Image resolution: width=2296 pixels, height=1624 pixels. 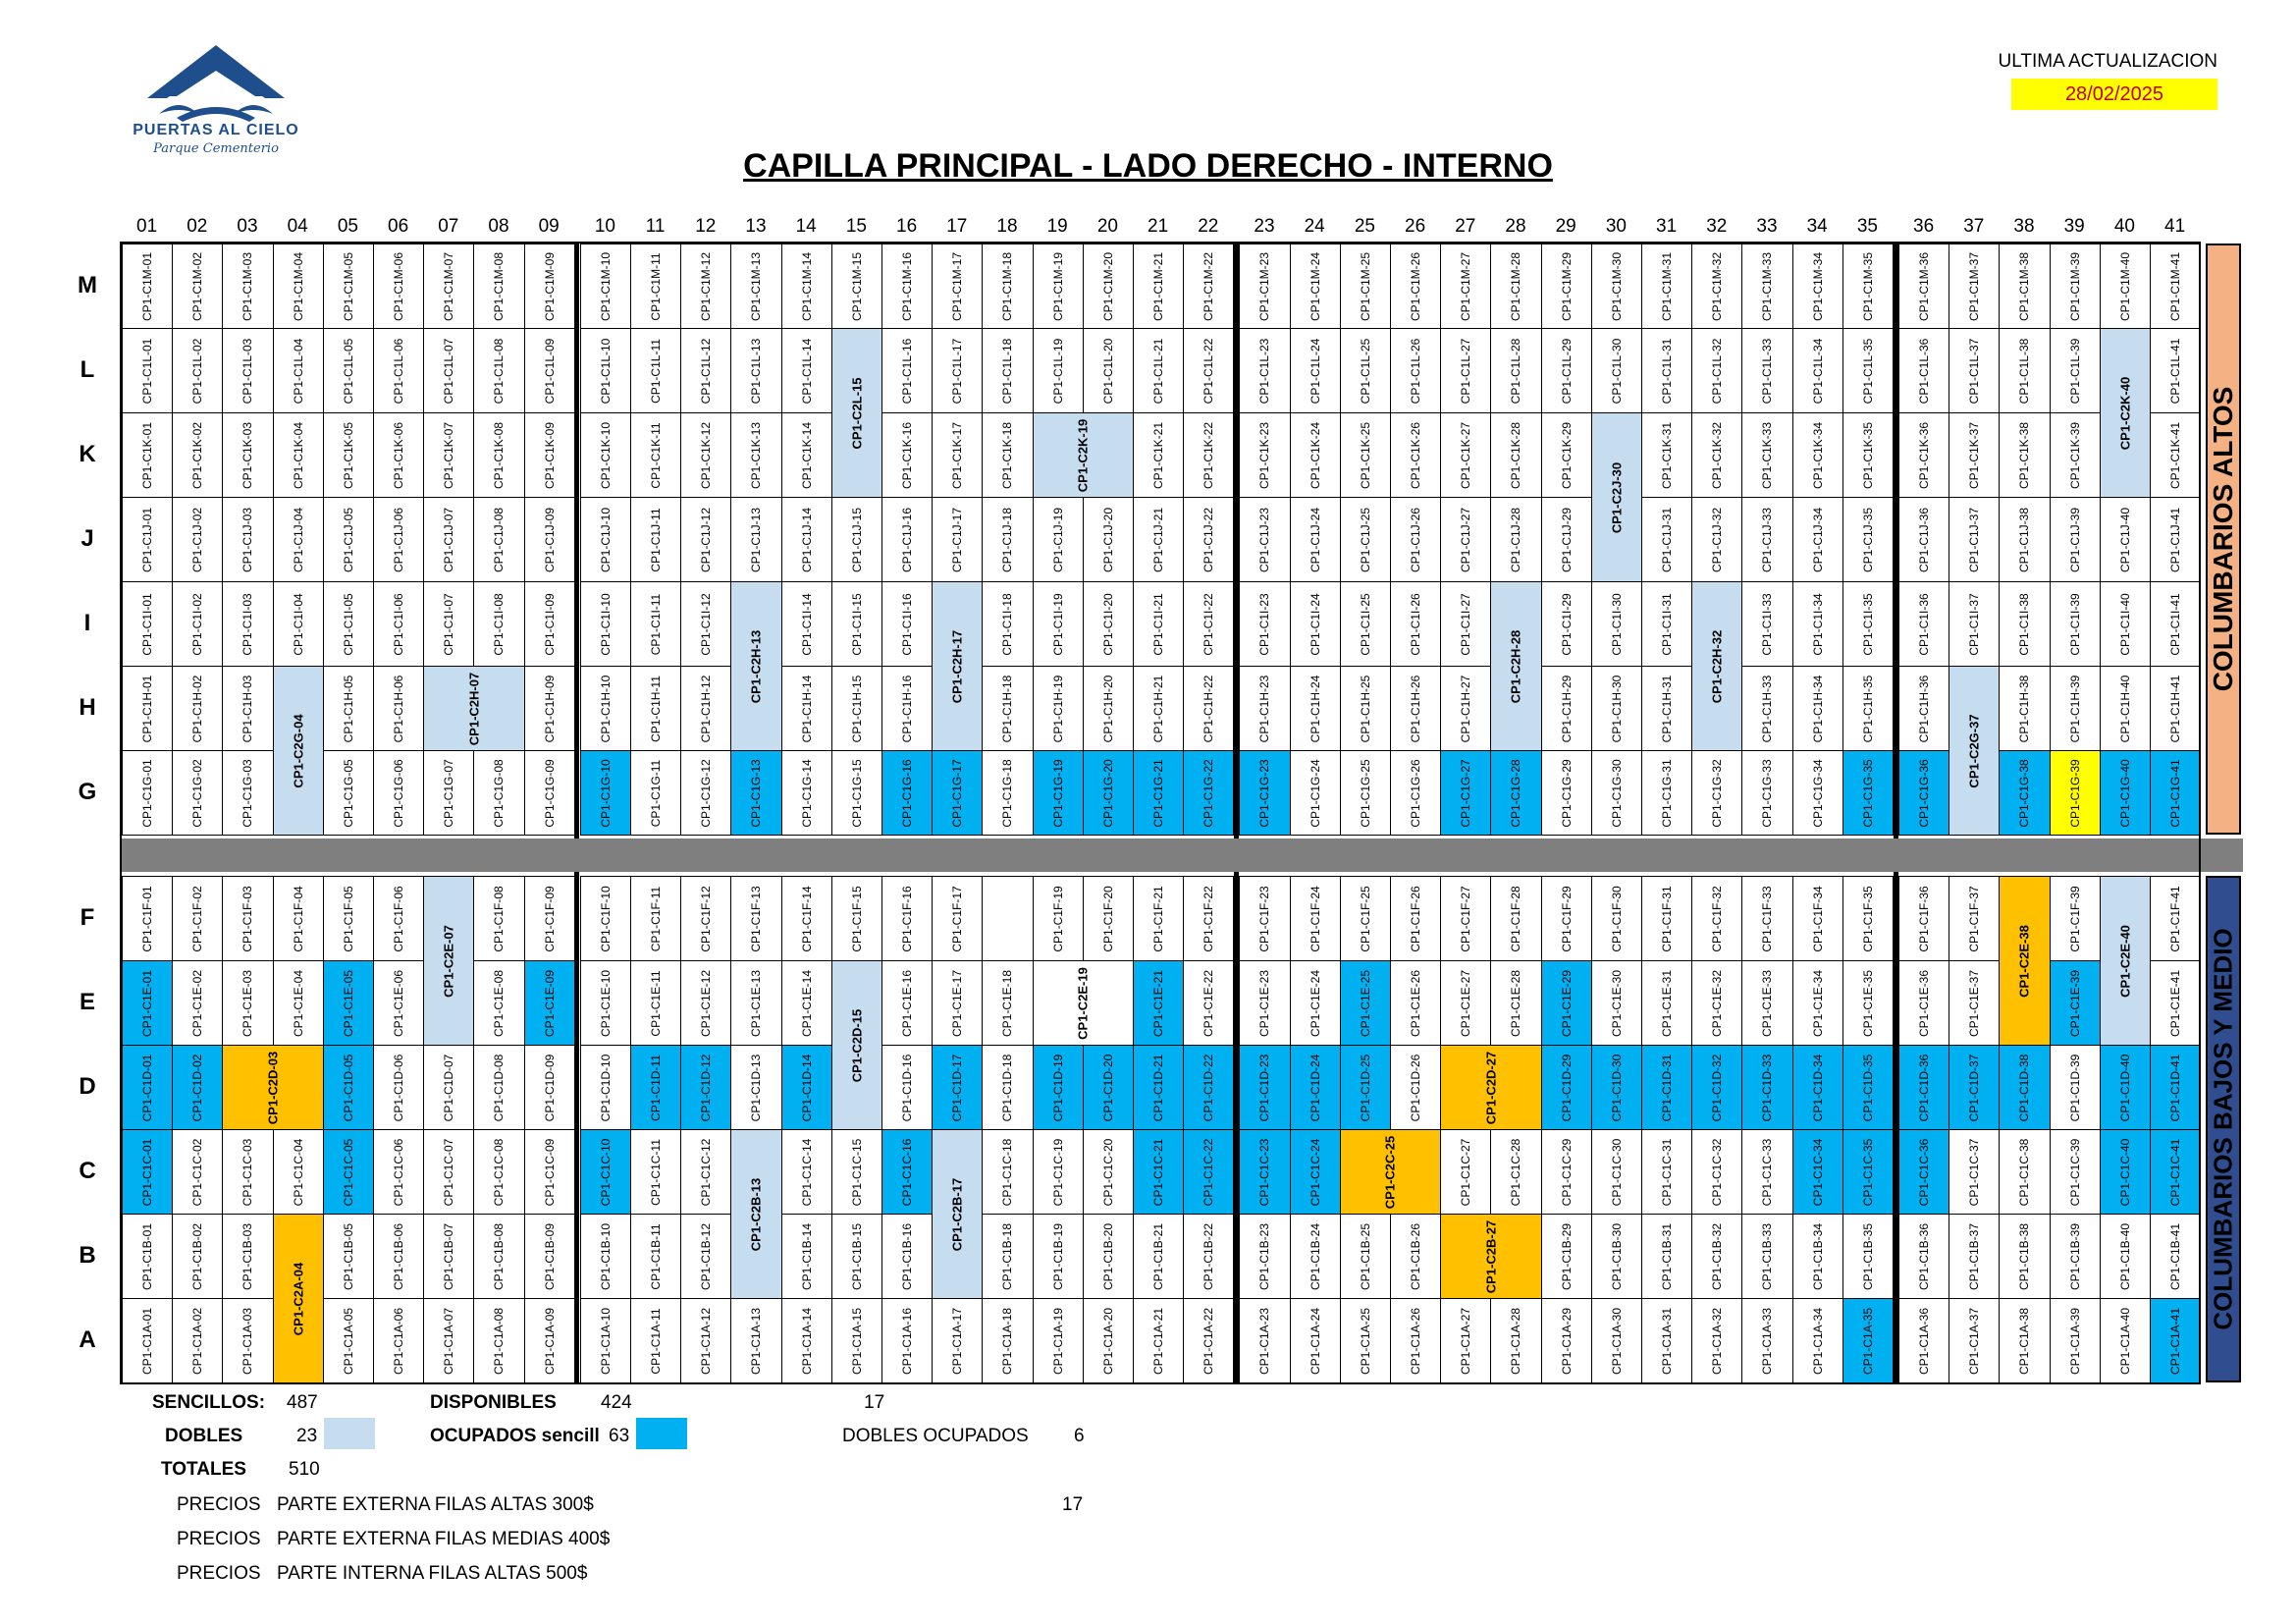 I want to click on niche-cell: CP1-C1E-01, so click(x=148, y=1003).